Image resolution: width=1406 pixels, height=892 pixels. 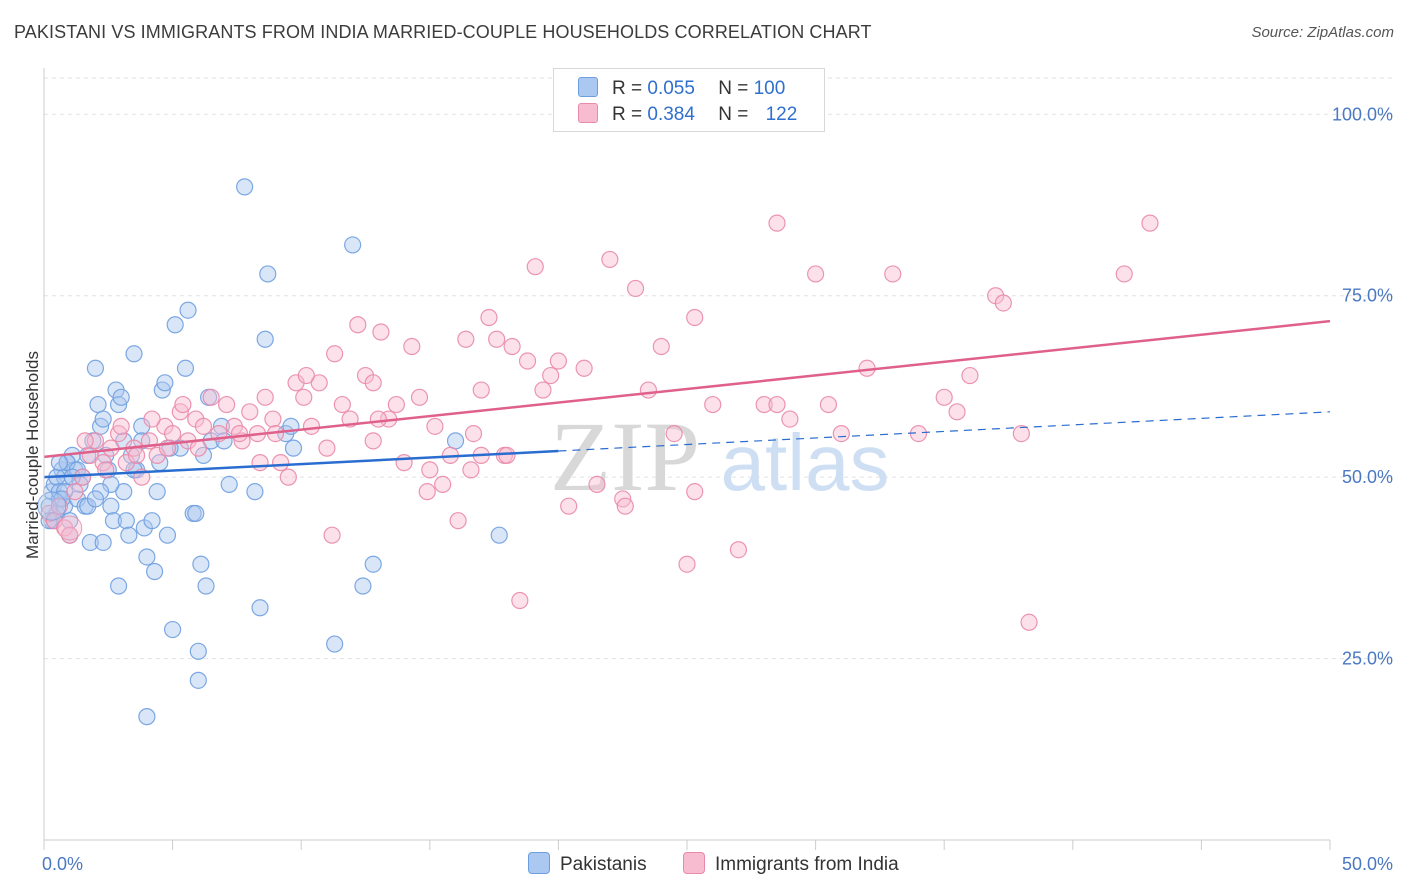 What do you see at coordinates (52, 506) in the screenshot?
I see `point-pakistanis-cluster` at bounding box center [52, 506].